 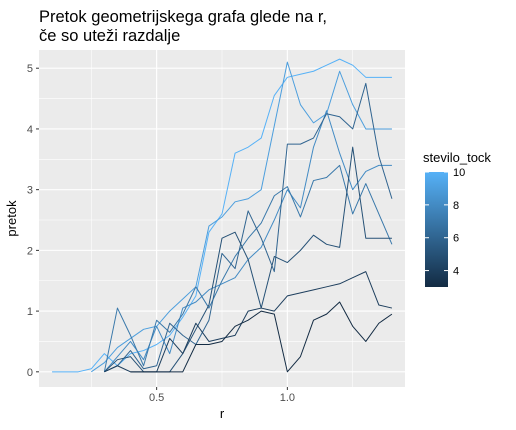 What do you see at coordinates (436, 229) in the screenshot?
I see `legend-colorbar` at bounding box center [436, 229].